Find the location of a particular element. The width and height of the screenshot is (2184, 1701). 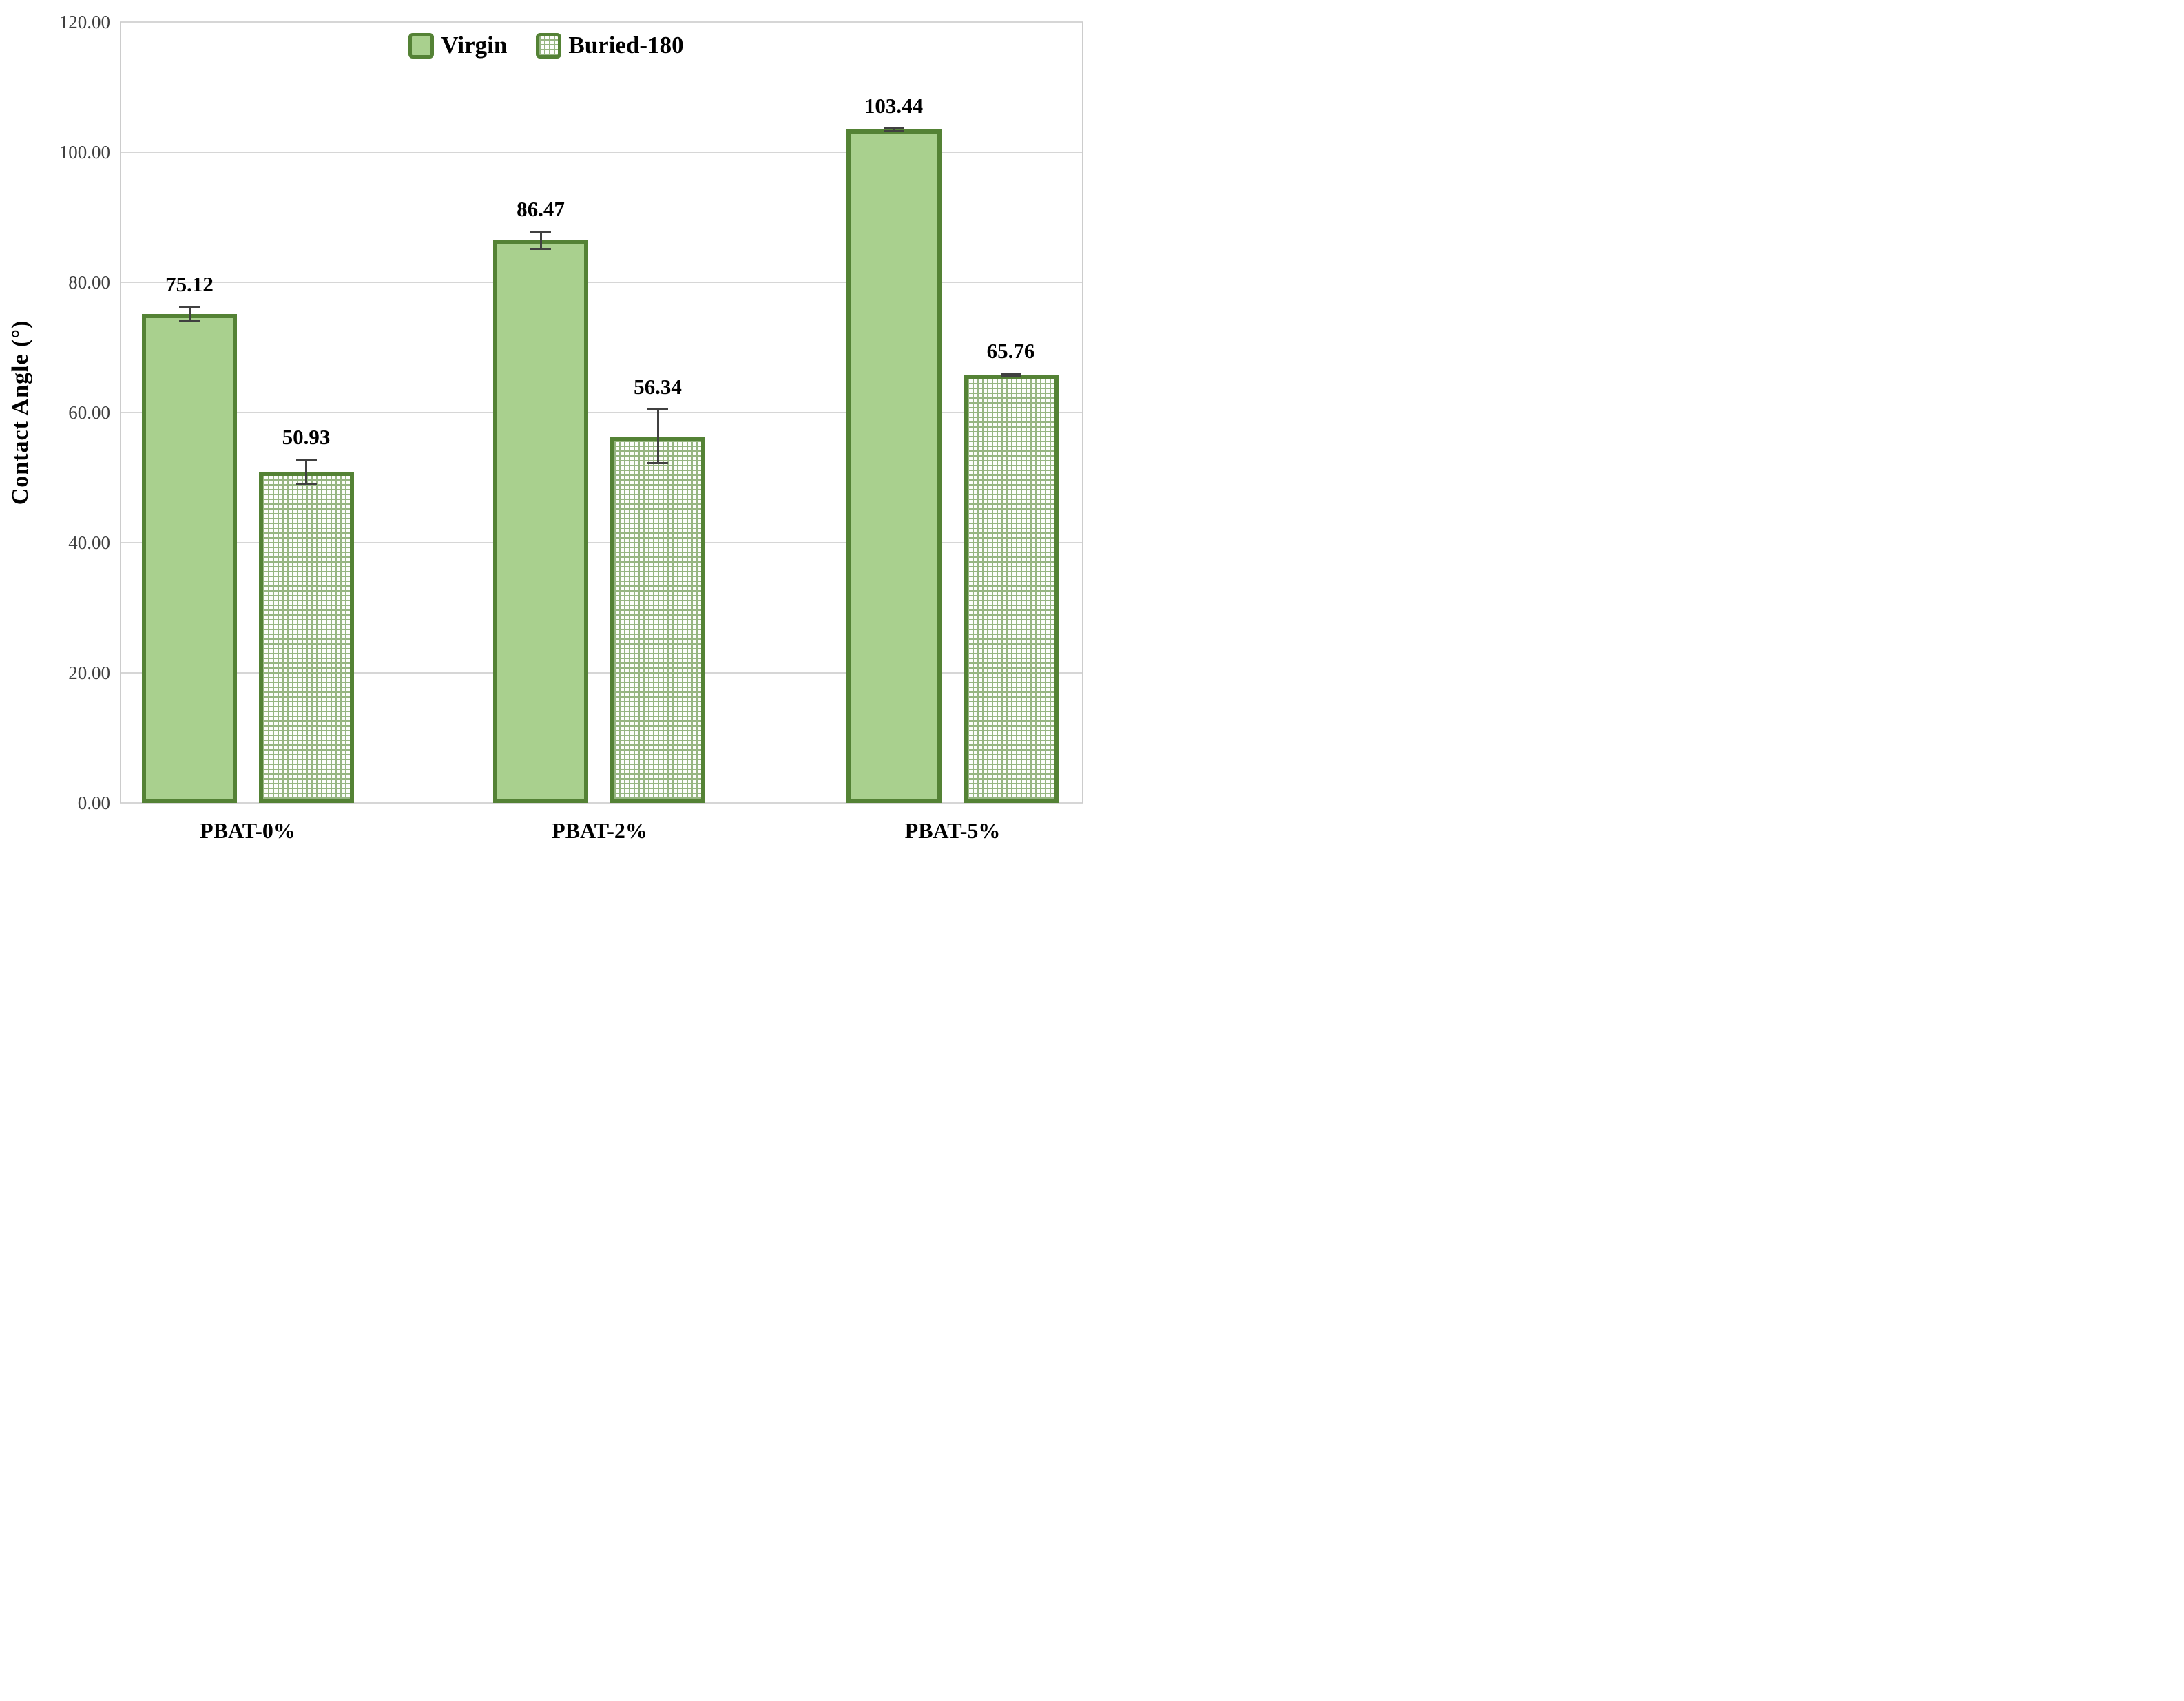

value-label-virgin-pbat-0%: 75.12 is located at coordinates (189, 283).